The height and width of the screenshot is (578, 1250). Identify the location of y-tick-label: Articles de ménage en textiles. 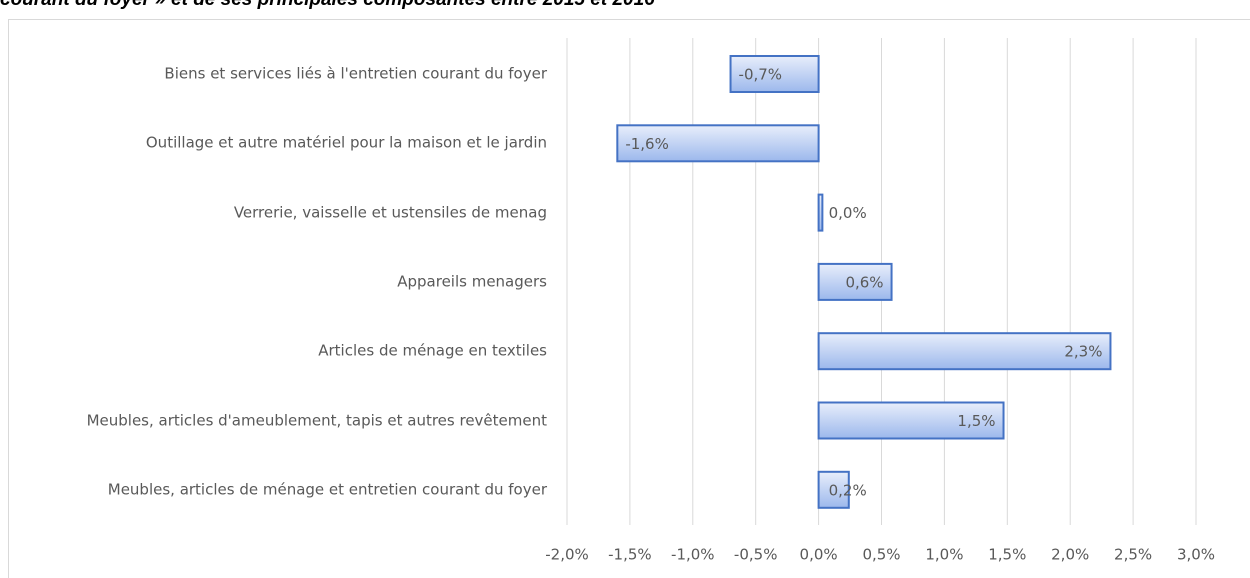
(432, 350).